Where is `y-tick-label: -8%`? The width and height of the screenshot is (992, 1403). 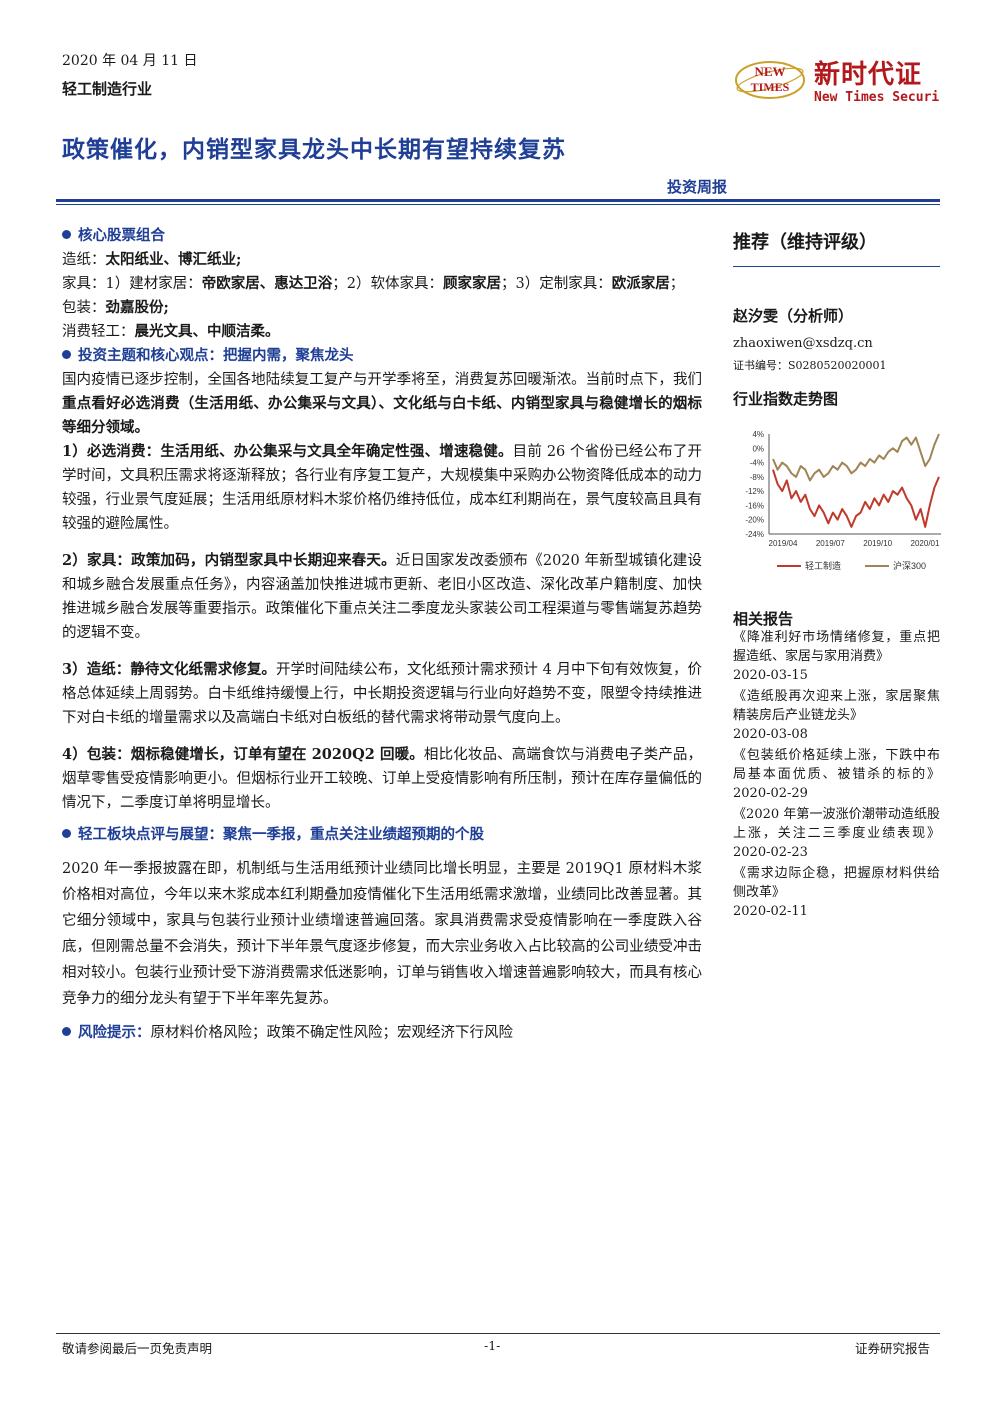
y-tick-label: -8% is located at coordinates (757, 477).